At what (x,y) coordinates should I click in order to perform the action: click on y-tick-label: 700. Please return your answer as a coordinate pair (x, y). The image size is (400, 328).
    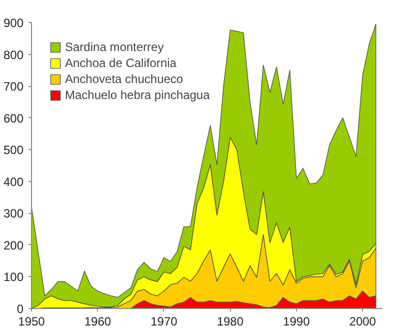
    Looking at the image, I should click on (13, 87).